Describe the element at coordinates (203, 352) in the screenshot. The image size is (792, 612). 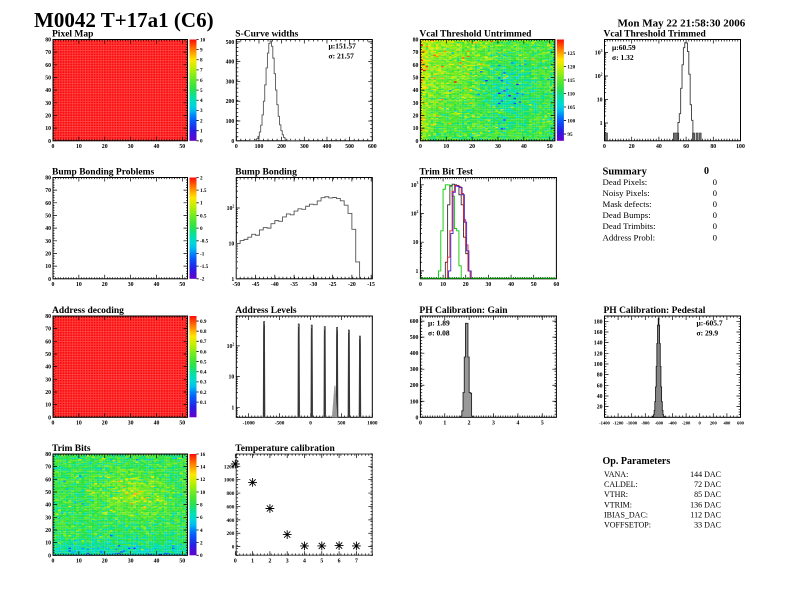
I see `svg-text: 0.6` at that location.